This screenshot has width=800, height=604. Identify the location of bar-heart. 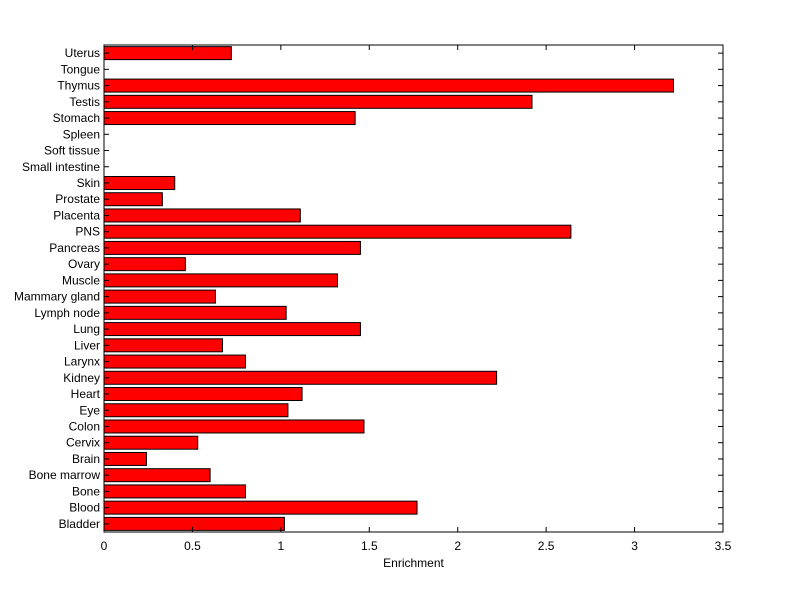
(203, 394).